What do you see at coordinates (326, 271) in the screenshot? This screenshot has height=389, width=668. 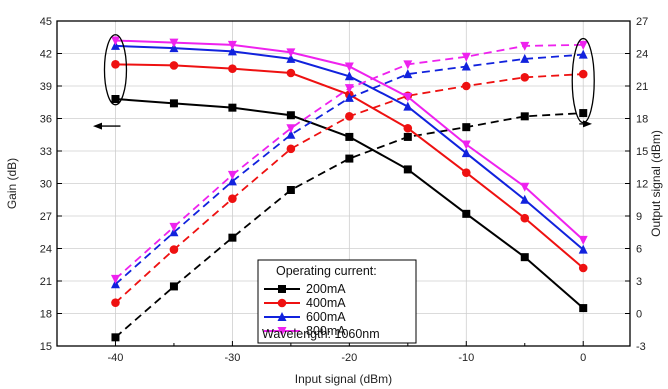 I see `legend-title: Operating current:` at bounding box center [326, 271].